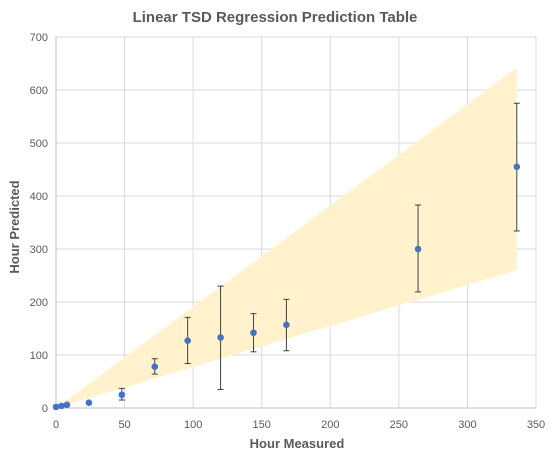 This screenshot has width=550, height=456. Describe the element at coordinates (56, 425) in the screenshot. I see `x-tick-label-0: 0` at that location.